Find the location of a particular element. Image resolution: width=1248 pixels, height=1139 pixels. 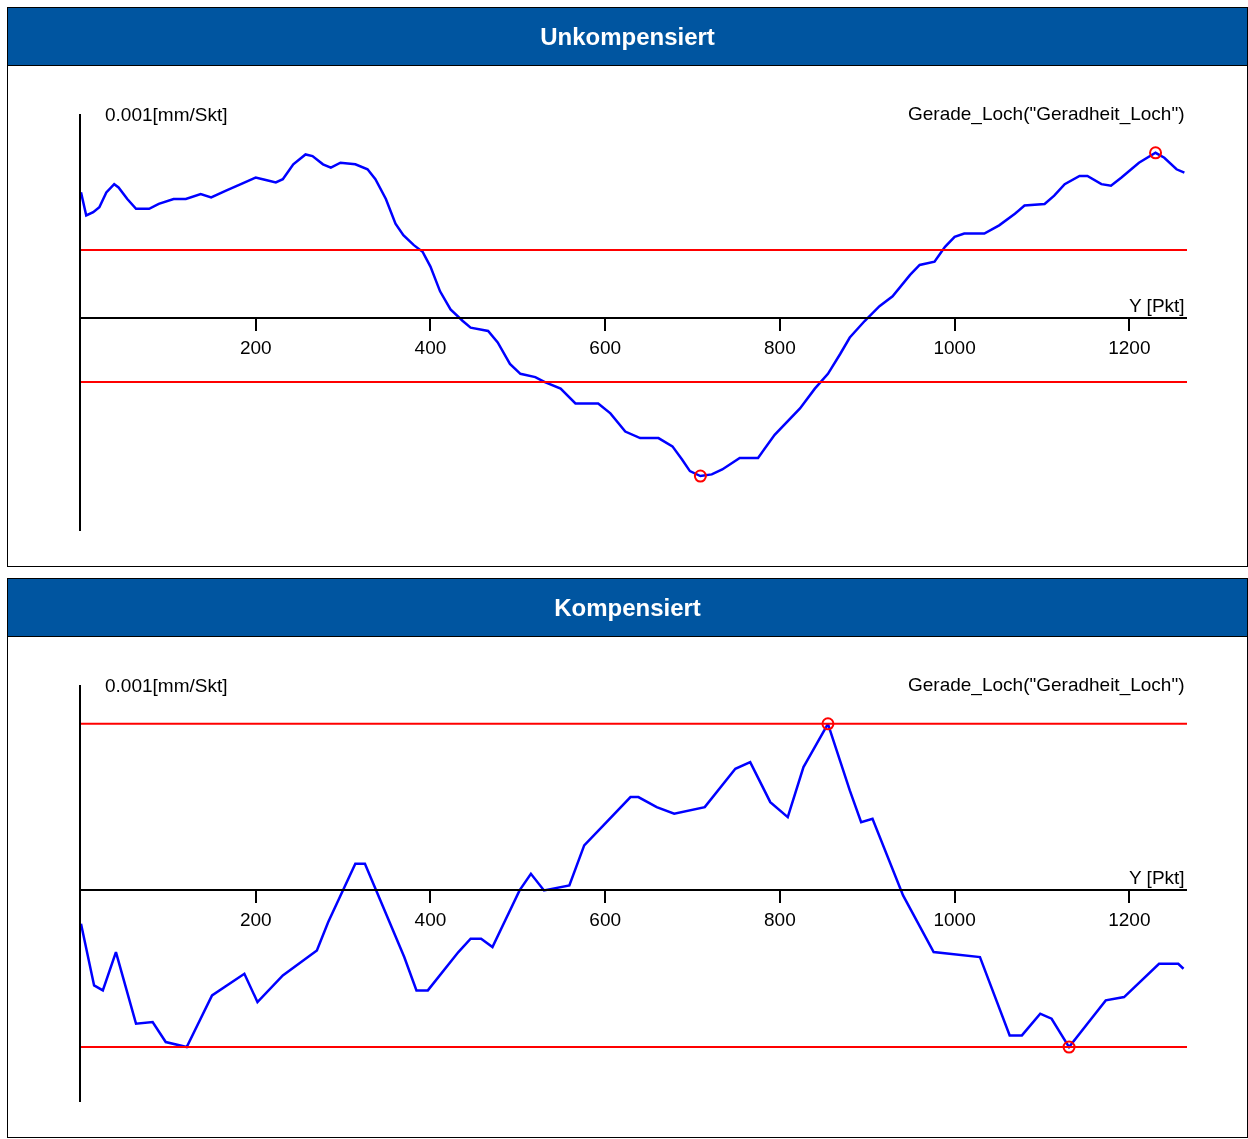

chart-title: Unkompensiert is located at coordinates (627, 37).